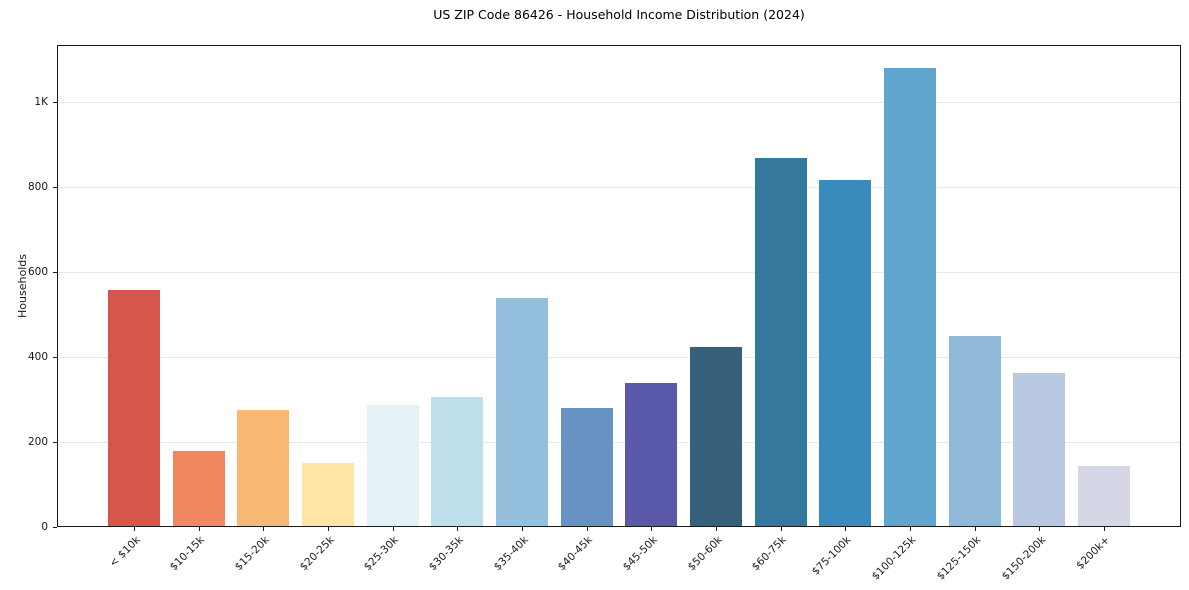  I want to click on bar-75-100k, so click(845, 353).